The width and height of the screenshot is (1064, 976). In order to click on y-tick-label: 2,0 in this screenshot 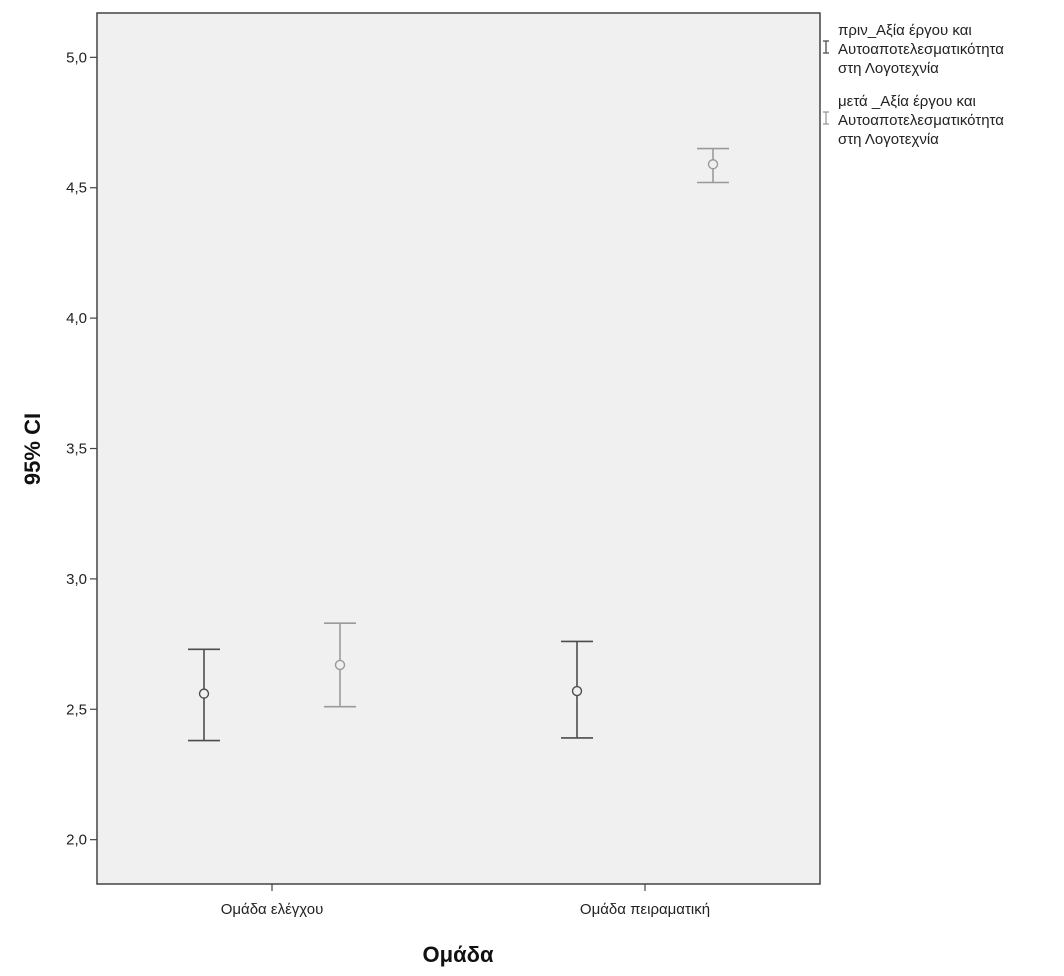, I will do `click(76, 840)`.